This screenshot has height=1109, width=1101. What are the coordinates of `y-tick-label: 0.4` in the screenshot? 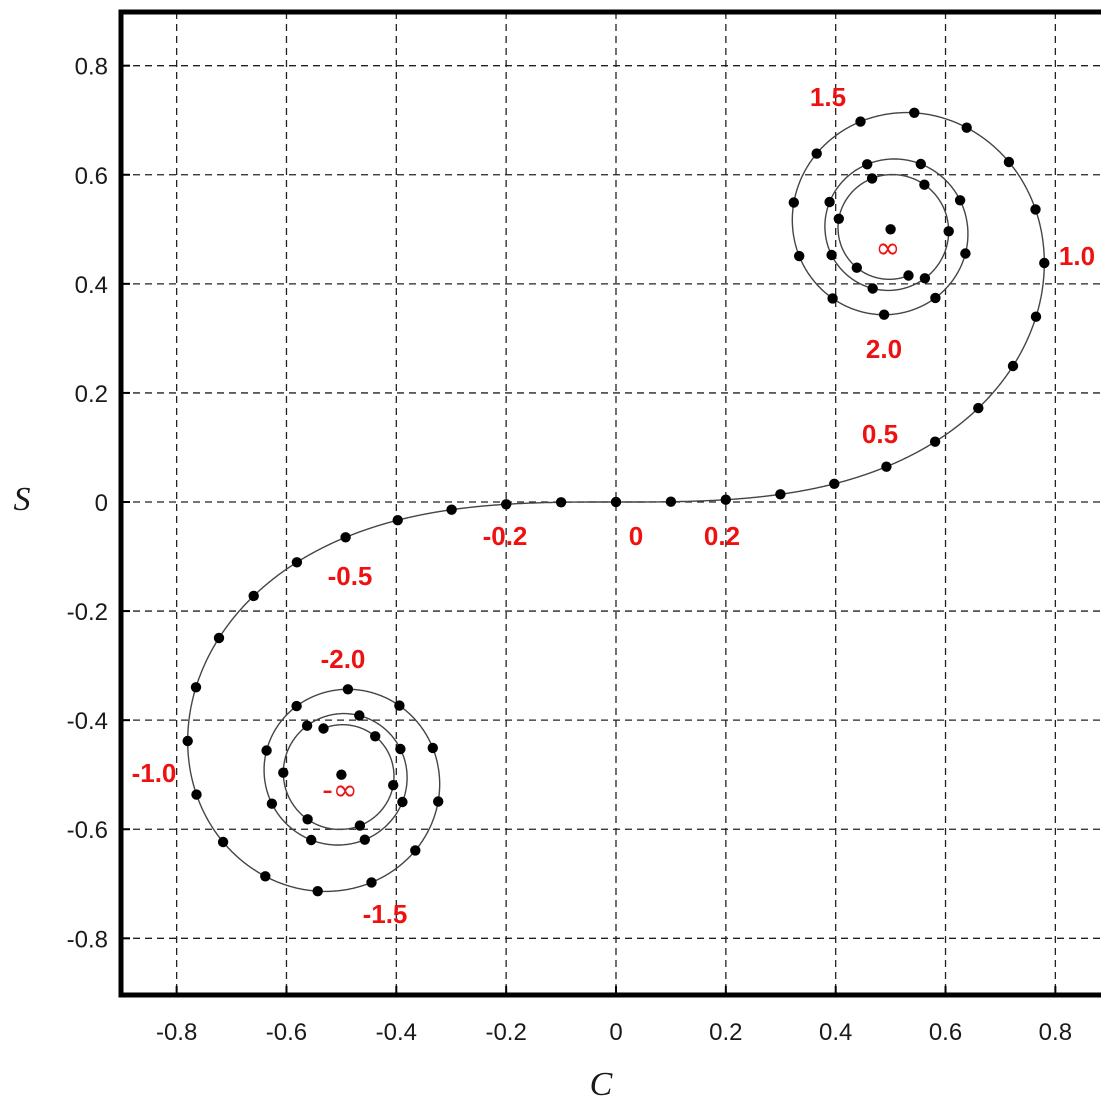 It's located at (91, 285).